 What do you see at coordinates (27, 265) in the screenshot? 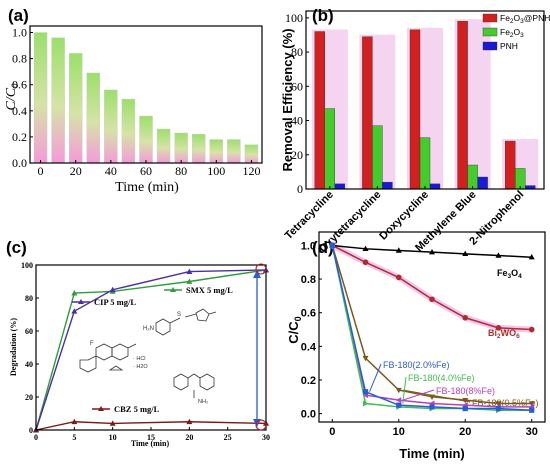
I see `y-tick-label-c-100: 100` at bounding box center [27, 265].